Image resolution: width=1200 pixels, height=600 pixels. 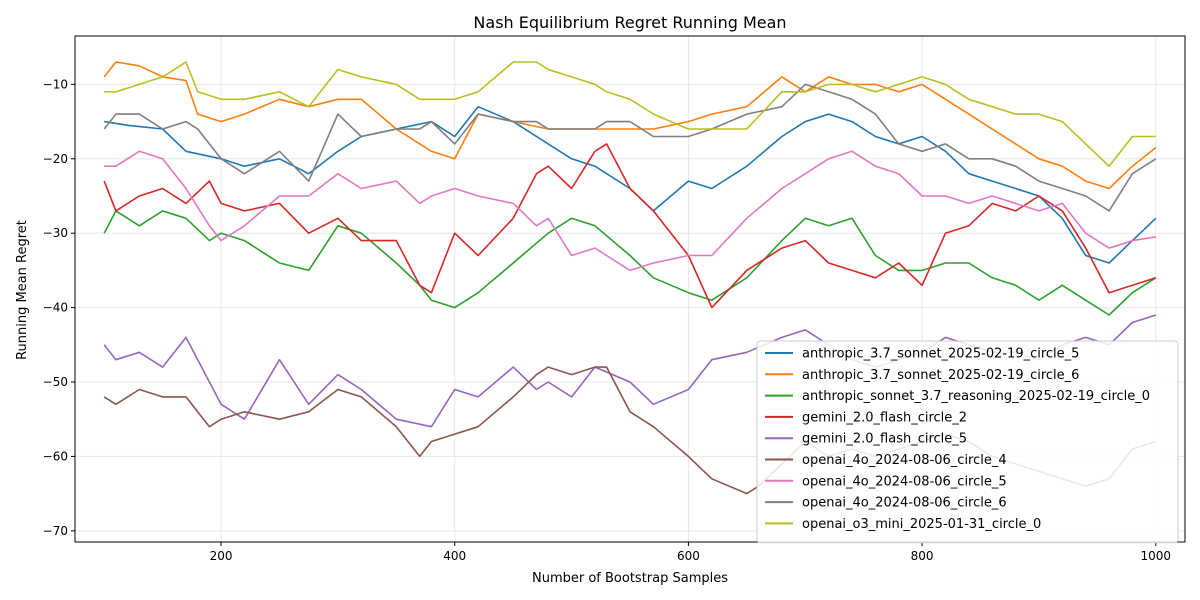 What do you see at coordinates (884, 417) in the screenshot?
I see `legend-label: gemini_2.0_flash_circle_2` at bounding box center [884, 417].